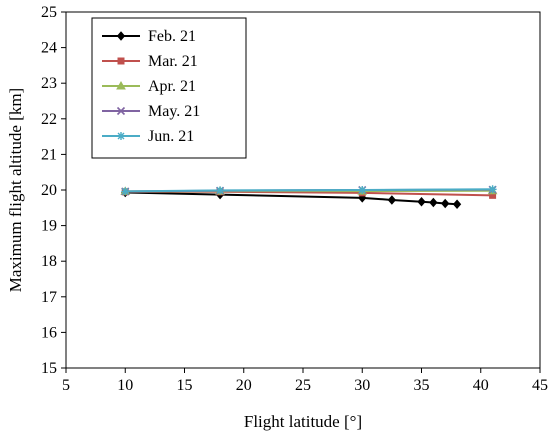 The height and width of the screenshot is (436, 550). Describe the element at coordinates (49, 119) in the screenshot. I see `y-tick-label: 22` at that location.